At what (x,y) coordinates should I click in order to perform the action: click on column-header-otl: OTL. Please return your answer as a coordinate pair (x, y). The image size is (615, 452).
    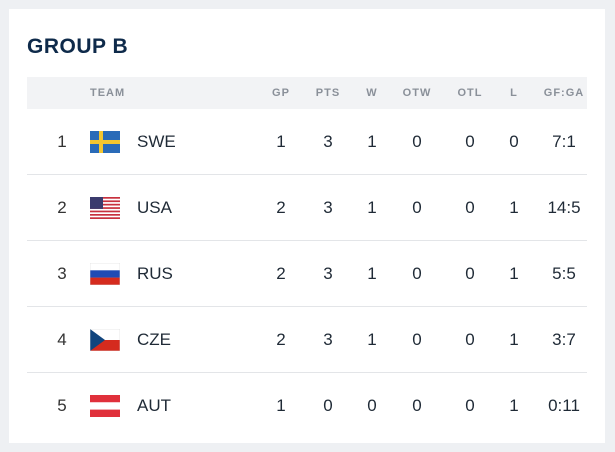
    Looking at the image, I should click on (470, 93).